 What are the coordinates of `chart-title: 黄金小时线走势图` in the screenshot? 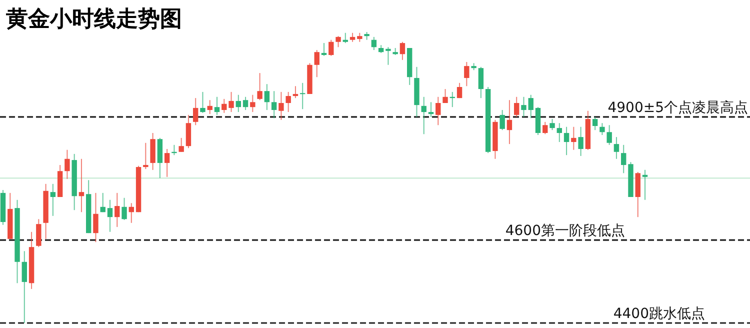 It's located at (93, 19).